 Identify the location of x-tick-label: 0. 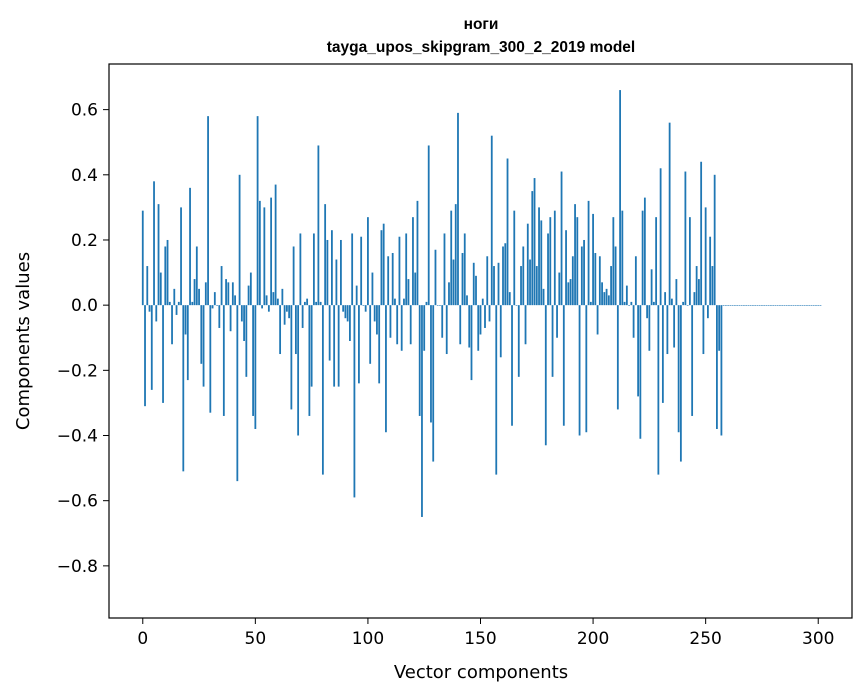
(142, 639).